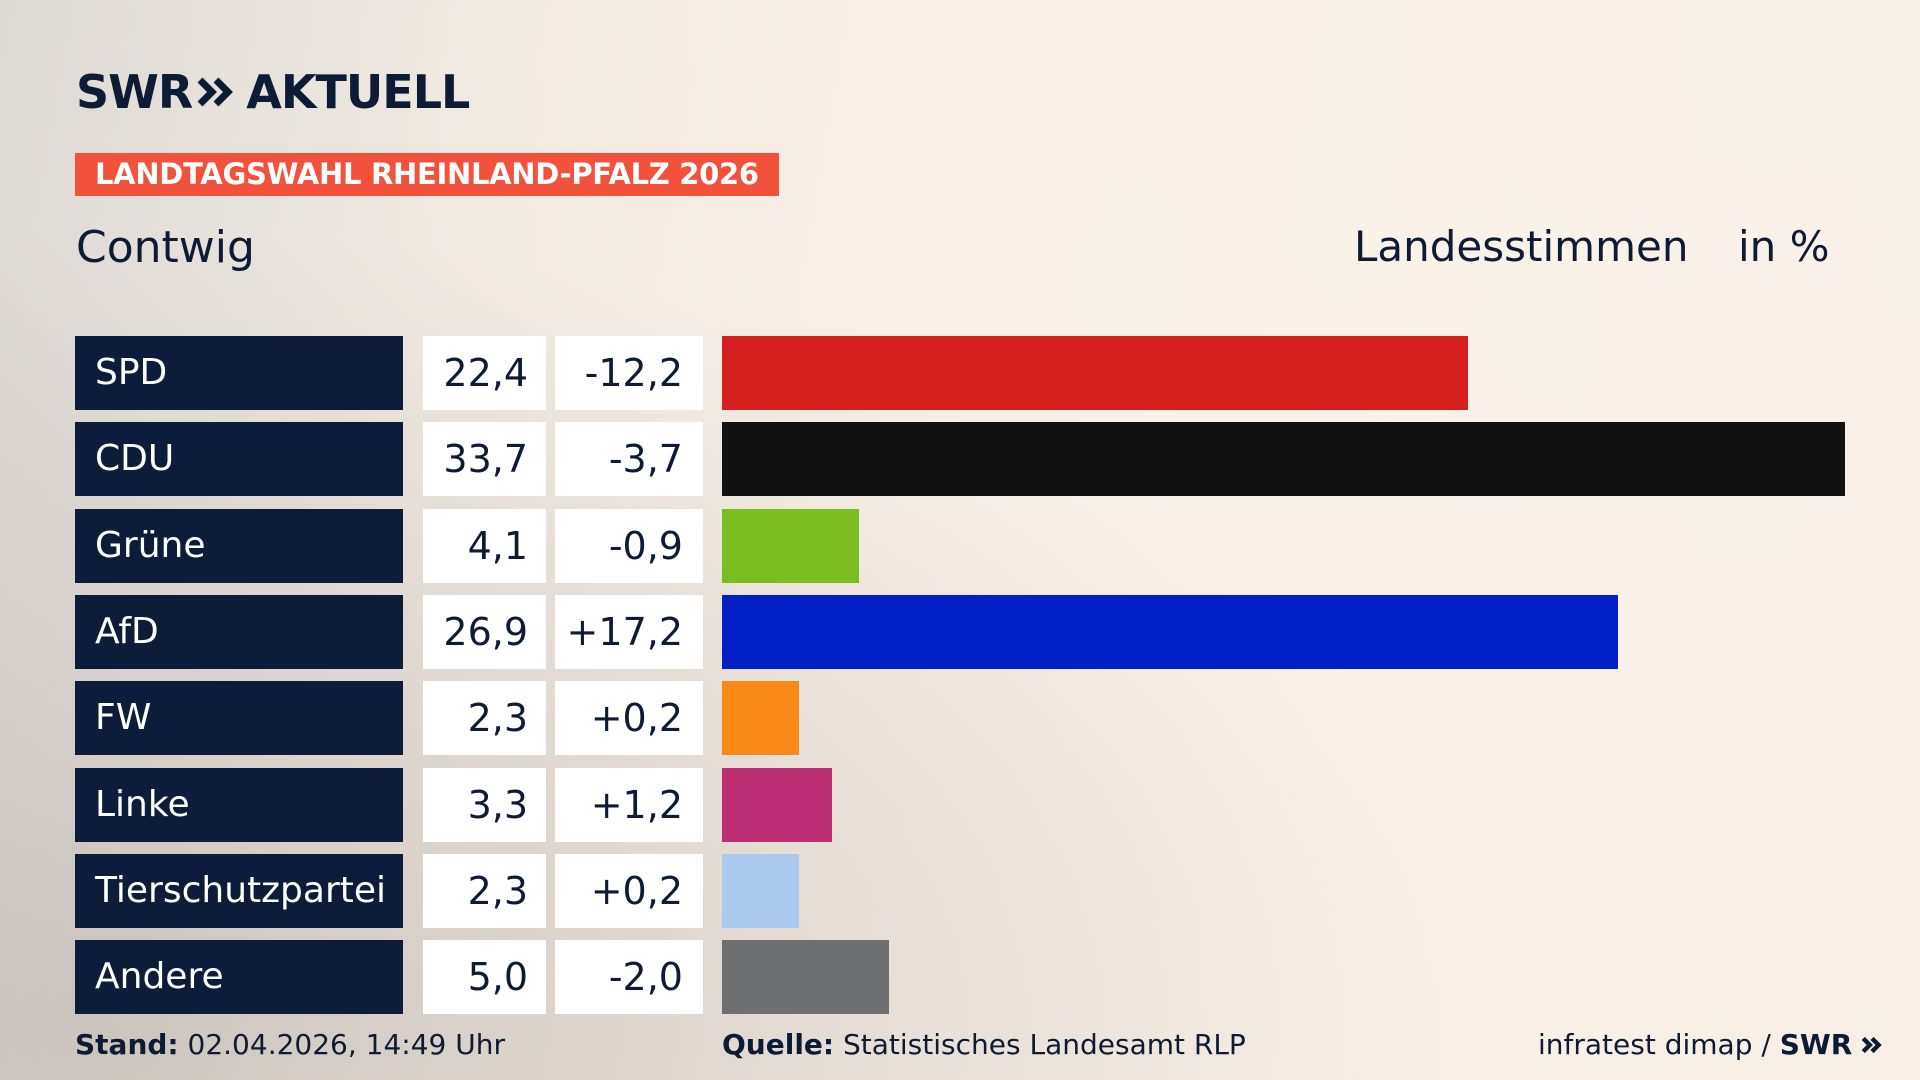  Describe the element at coordinates (239, 373) in the screenshot. I see `party-label: SPD` at that location.